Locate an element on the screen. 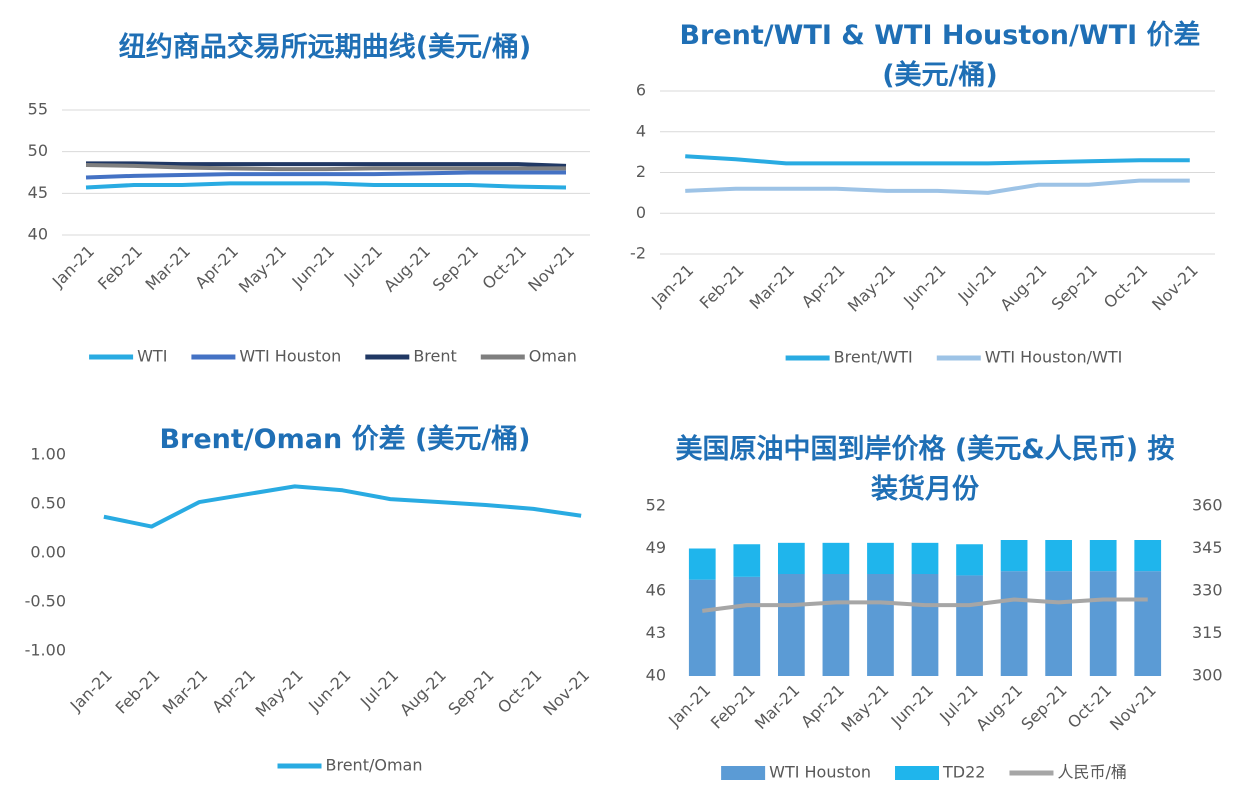 Image resolution: width=1244 pixels, height=802 pixels. chart-title: 美国原油中国到岸价格 (美元&人民币) 按装货月份 is located at coordinates (925, 469).